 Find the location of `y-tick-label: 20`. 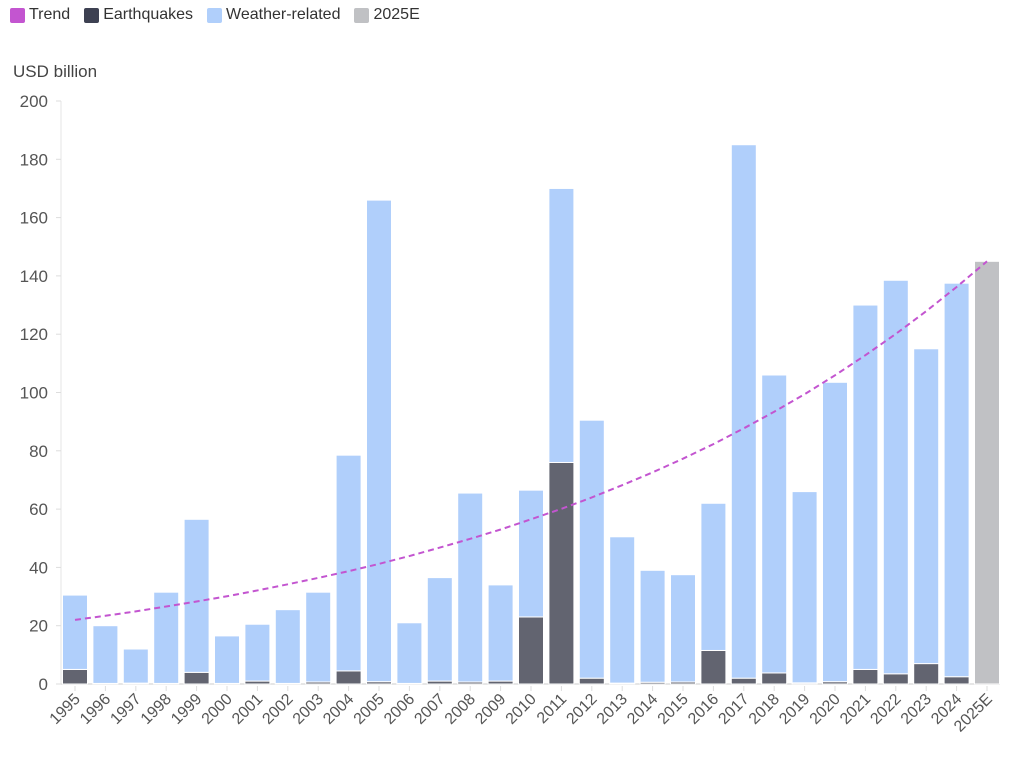

y-tick-label: 20 is located at coordinates (38, 626).